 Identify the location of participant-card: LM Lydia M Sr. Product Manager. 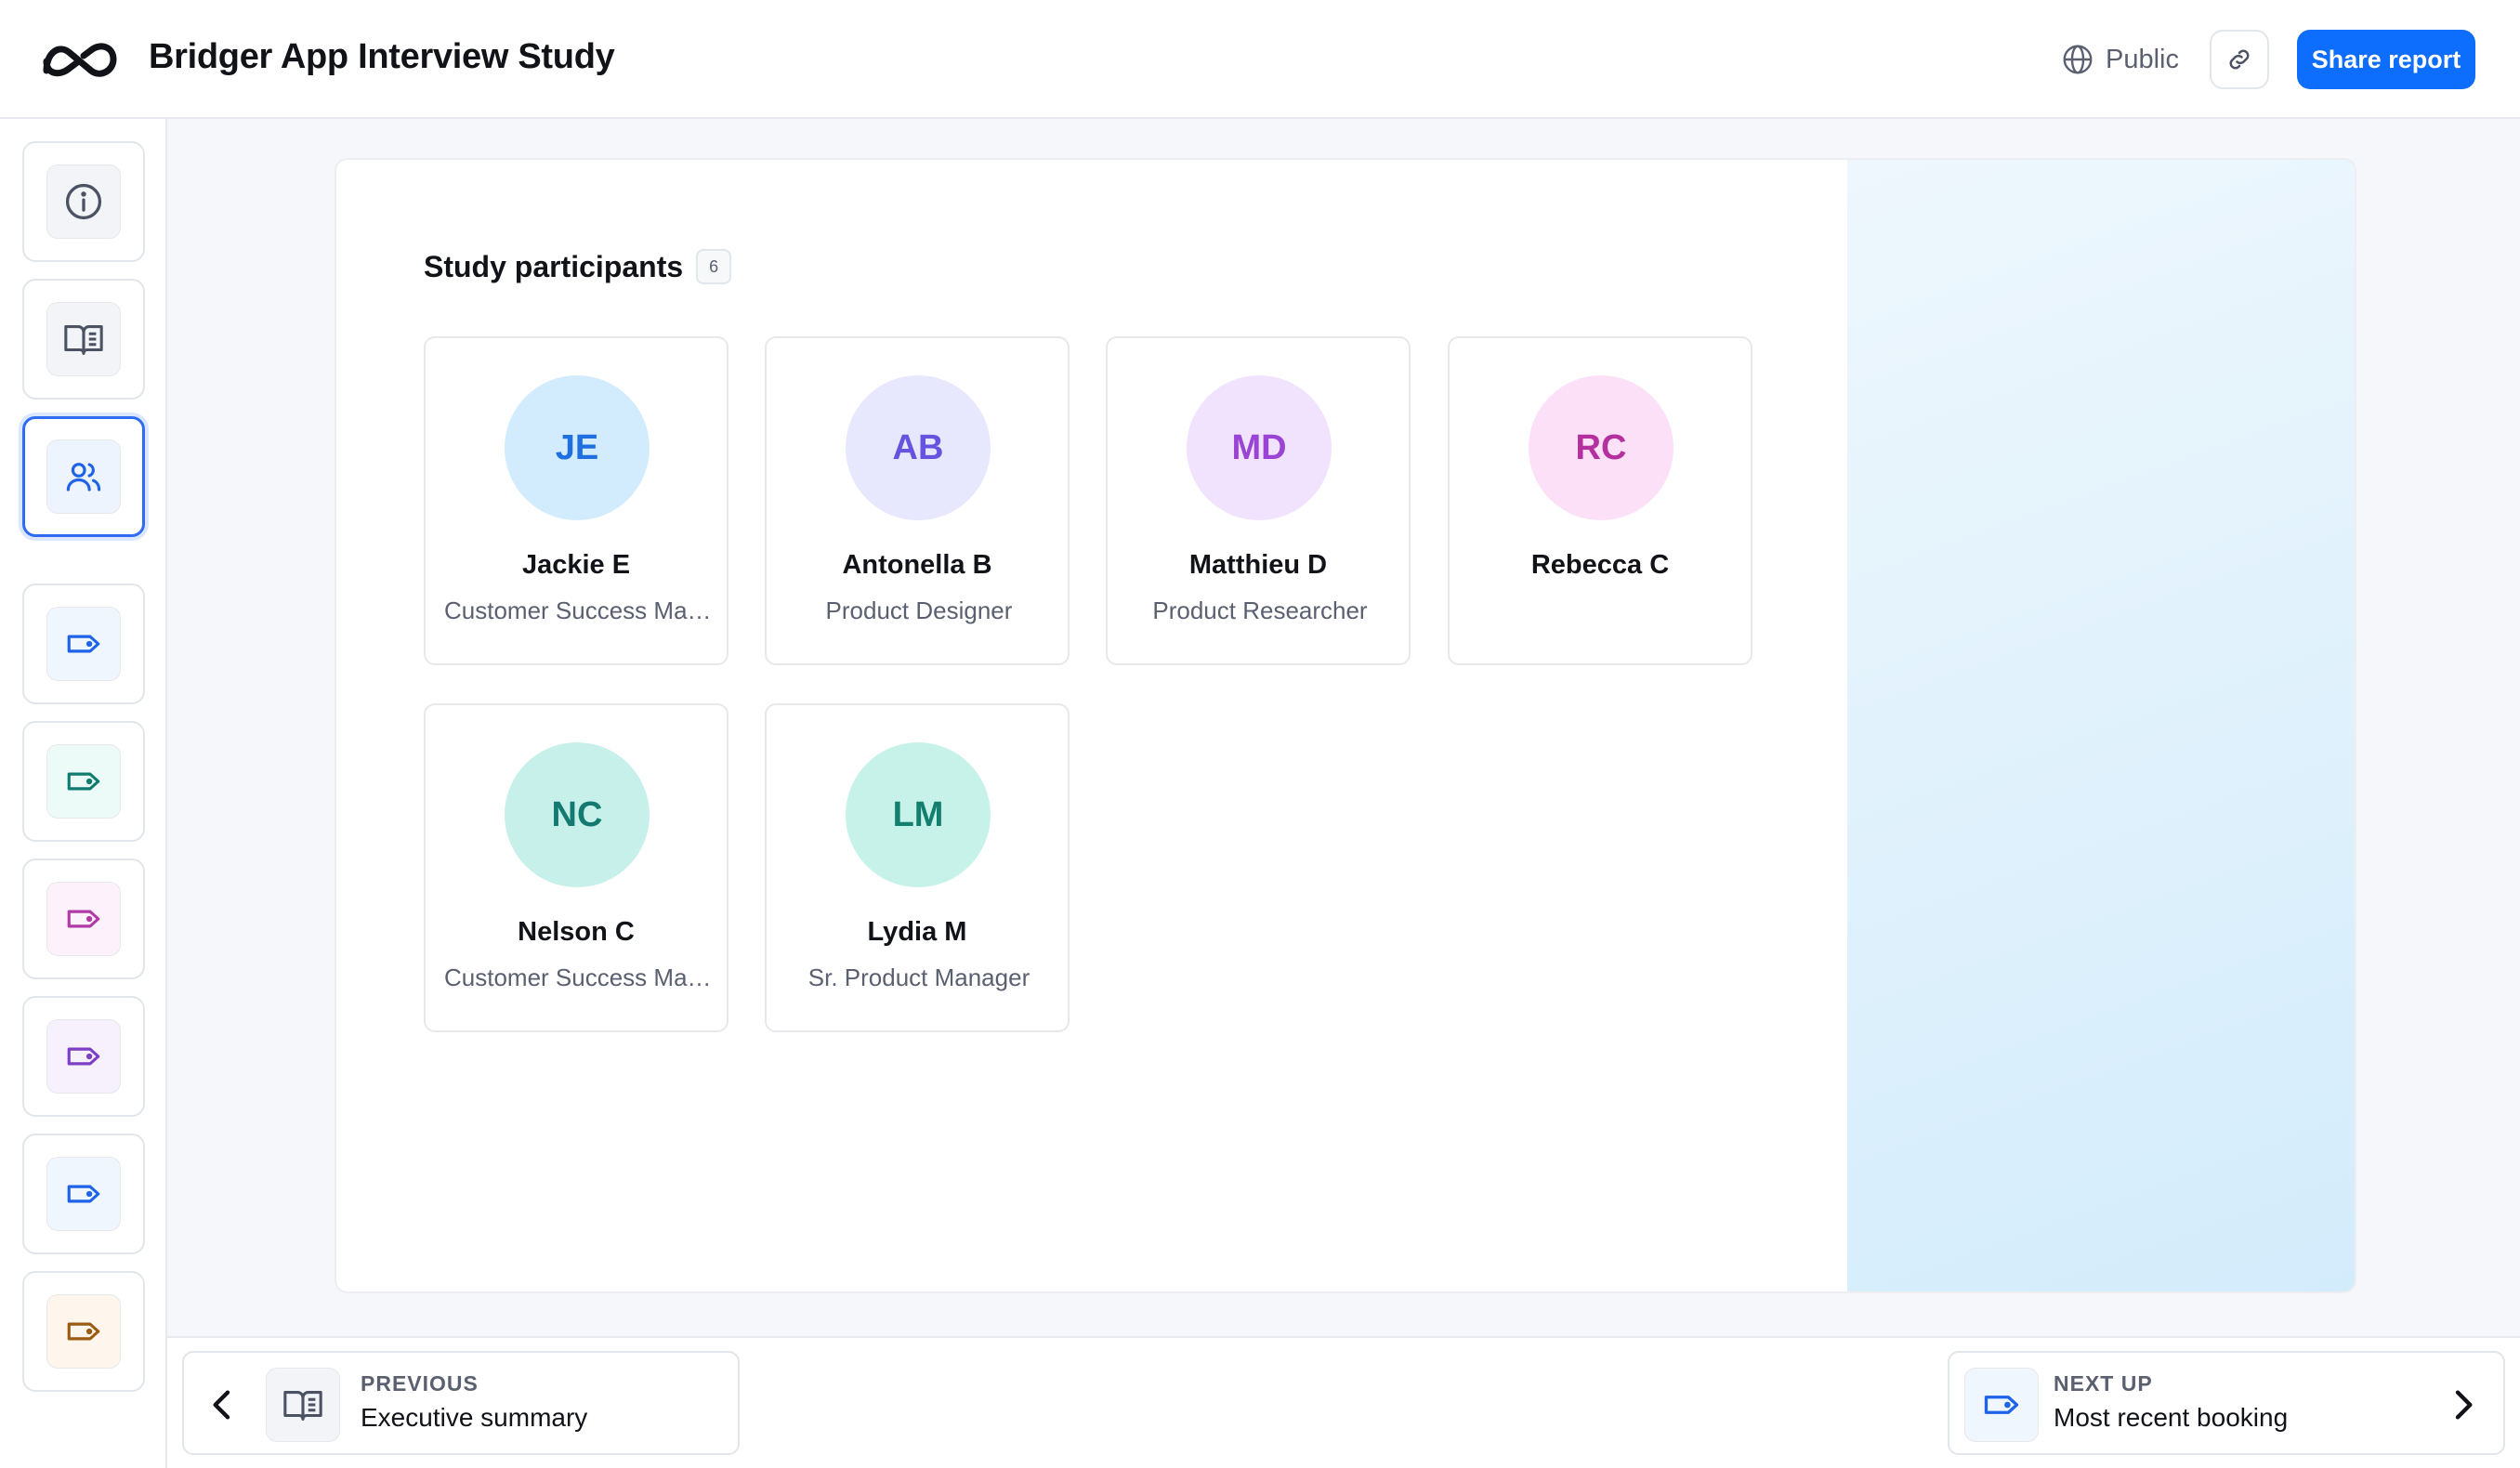
(917, 867).